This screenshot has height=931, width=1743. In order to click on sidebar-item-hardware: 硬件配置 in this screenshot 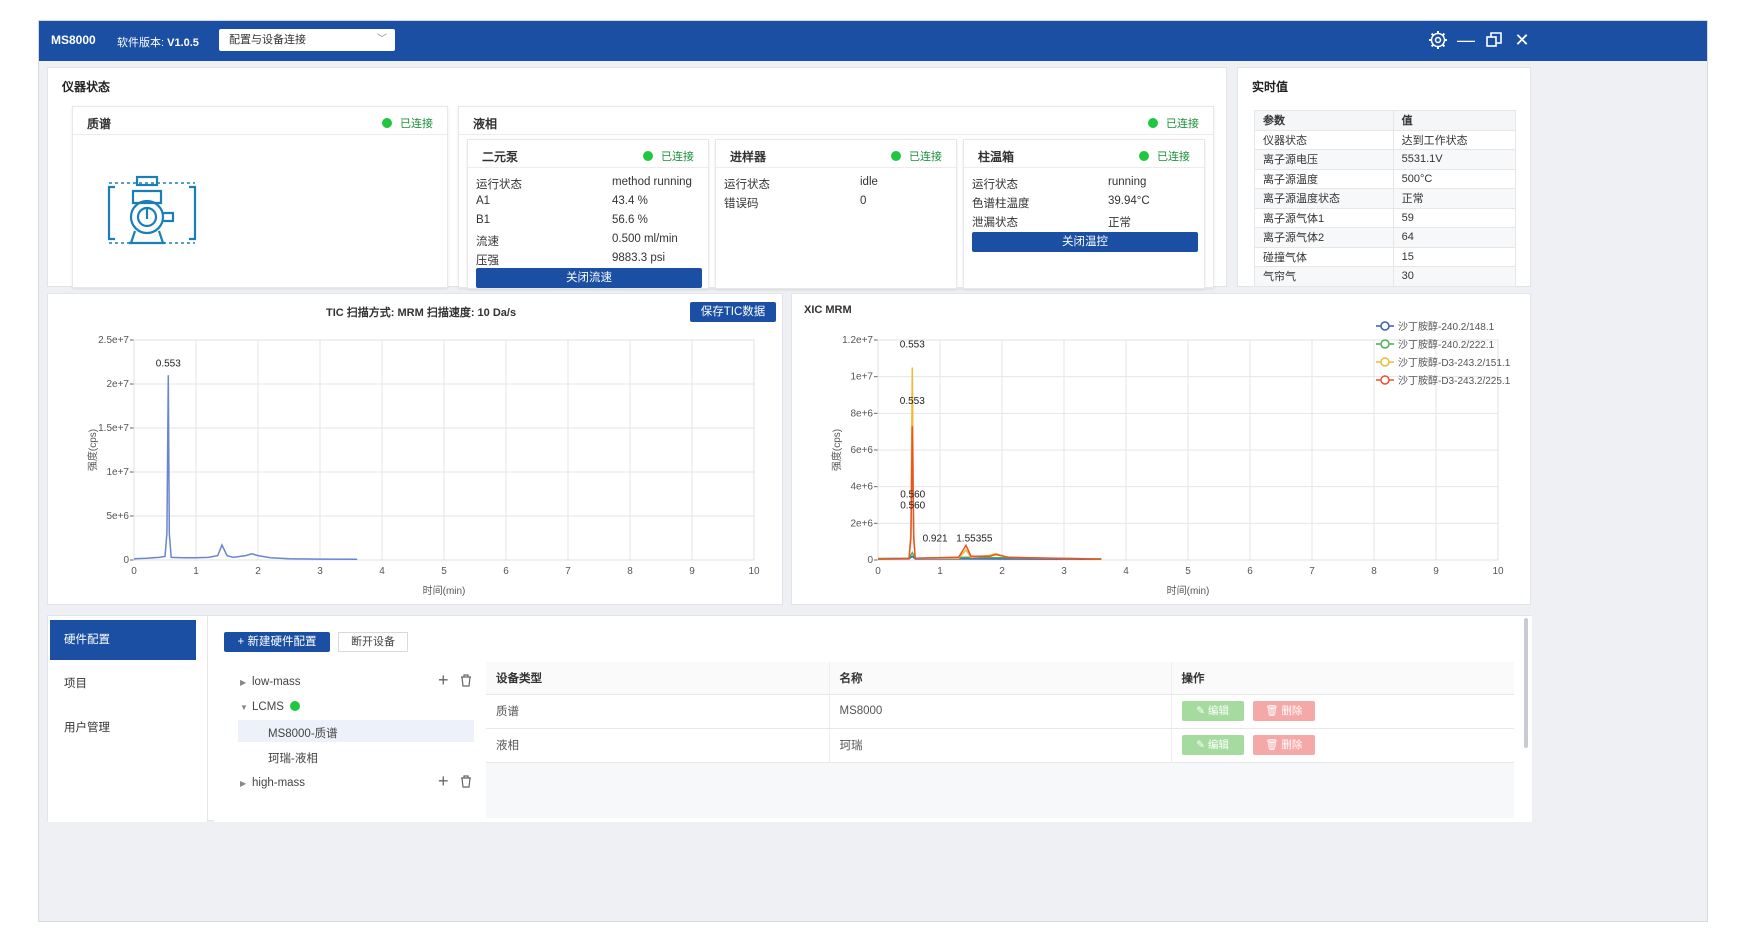, I will do `click(123, 640)`.